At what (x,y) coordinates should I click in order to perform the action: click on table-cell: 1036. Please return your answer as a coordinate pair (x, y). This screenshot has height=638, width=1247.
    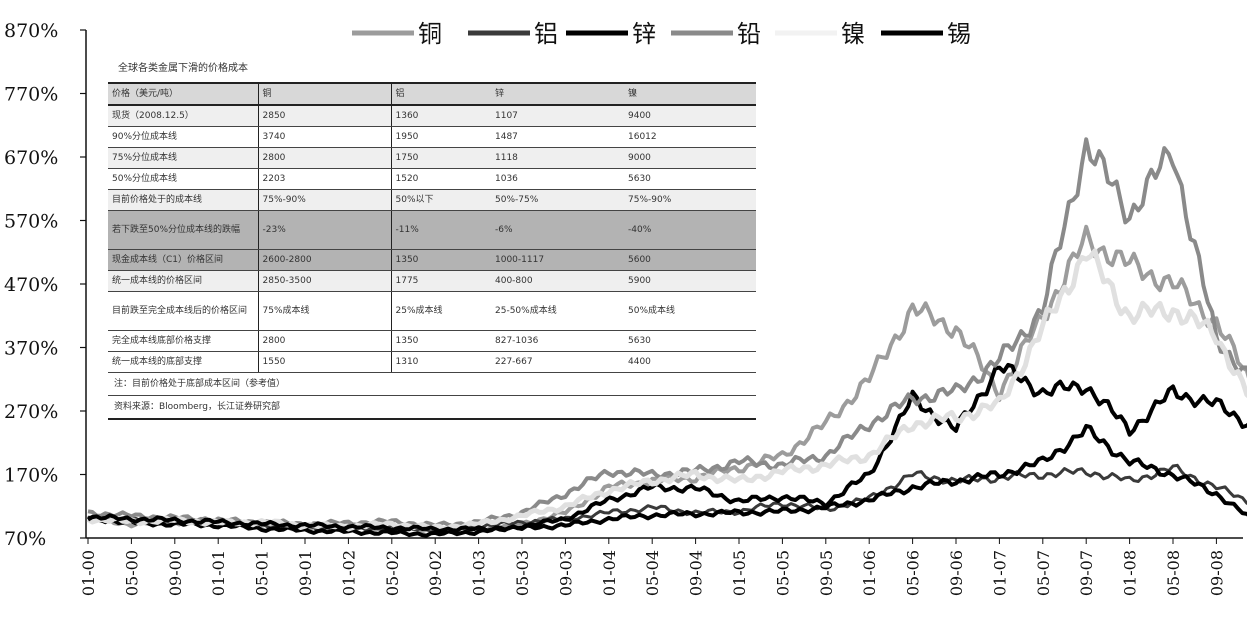
    Looking at the image, I should click on (557, 179).